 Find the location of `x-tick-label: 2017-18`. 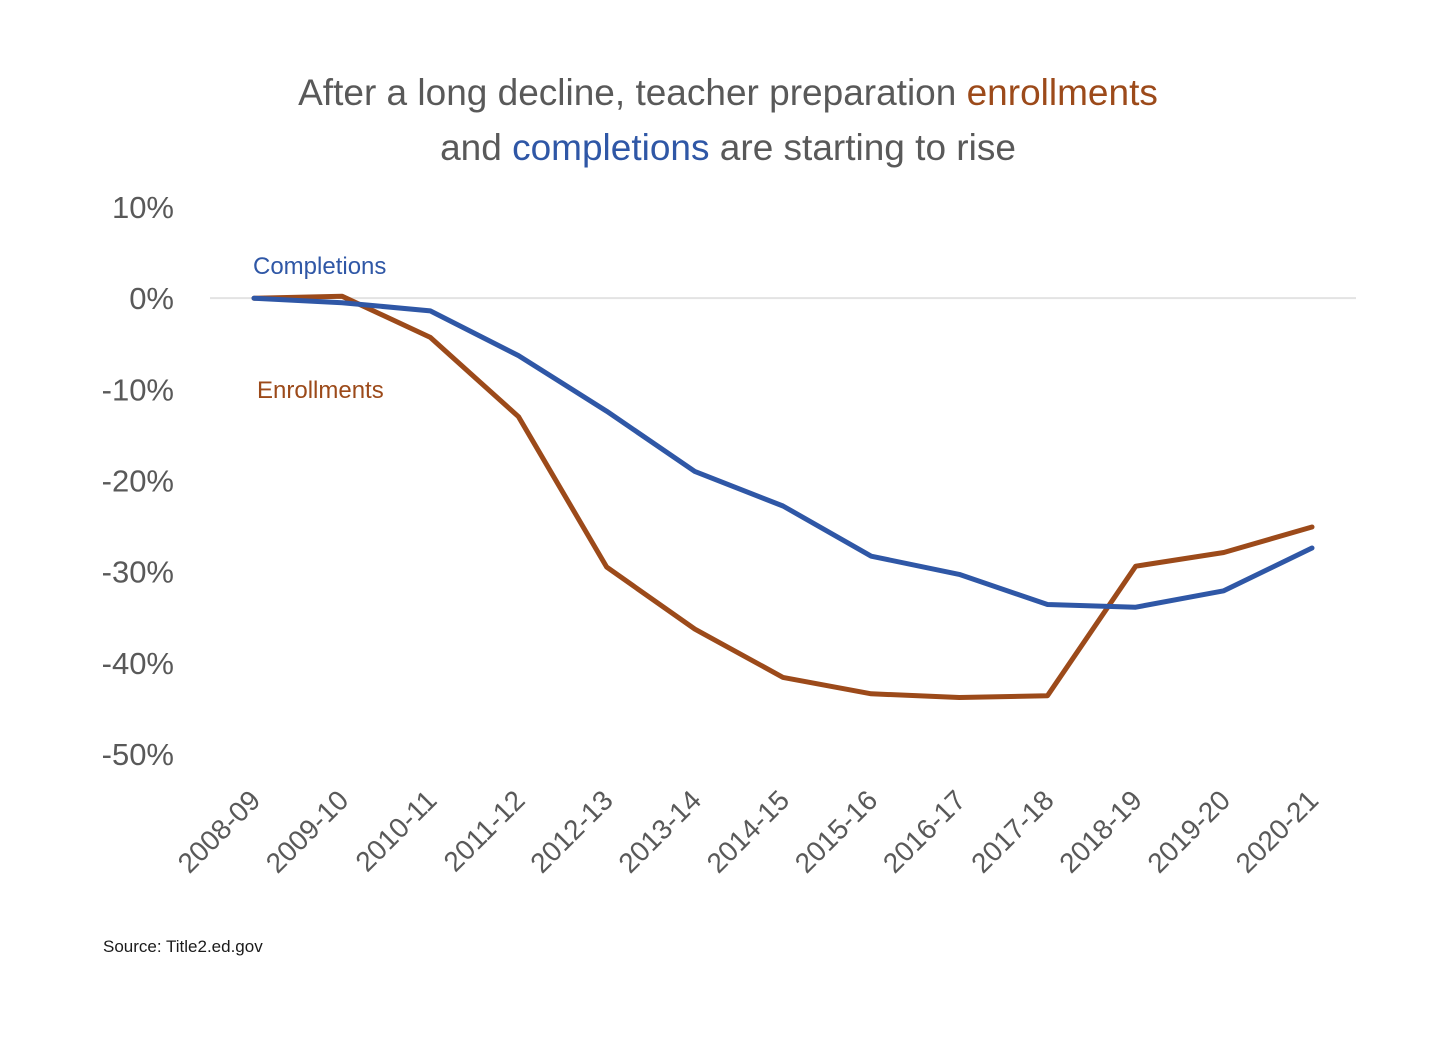

x-tick-label: 2017-18 is located at coordinates (1012, 831).